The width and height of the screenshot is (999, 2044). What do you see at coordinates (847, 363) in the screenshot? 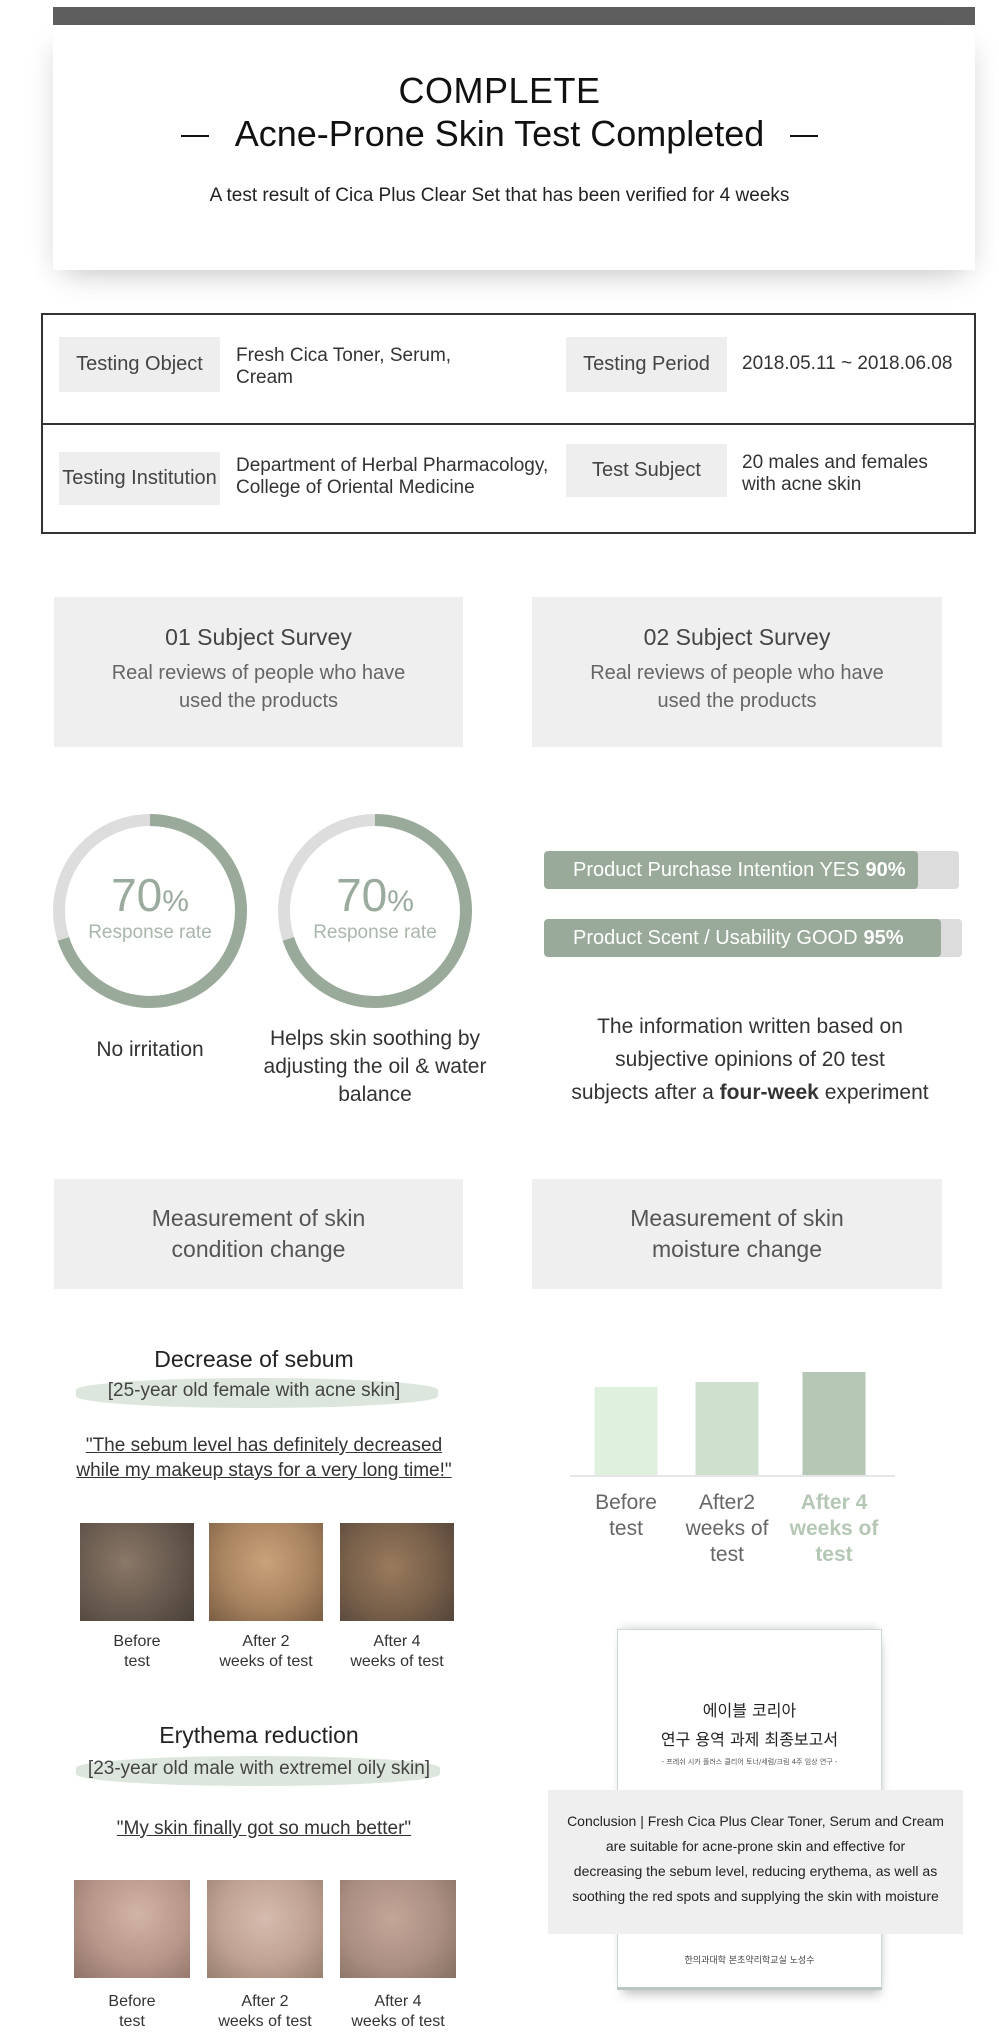
I see `testing-period-value: 2018.05.11 ~ 2018.06.08` at bounding box center [847, 363].